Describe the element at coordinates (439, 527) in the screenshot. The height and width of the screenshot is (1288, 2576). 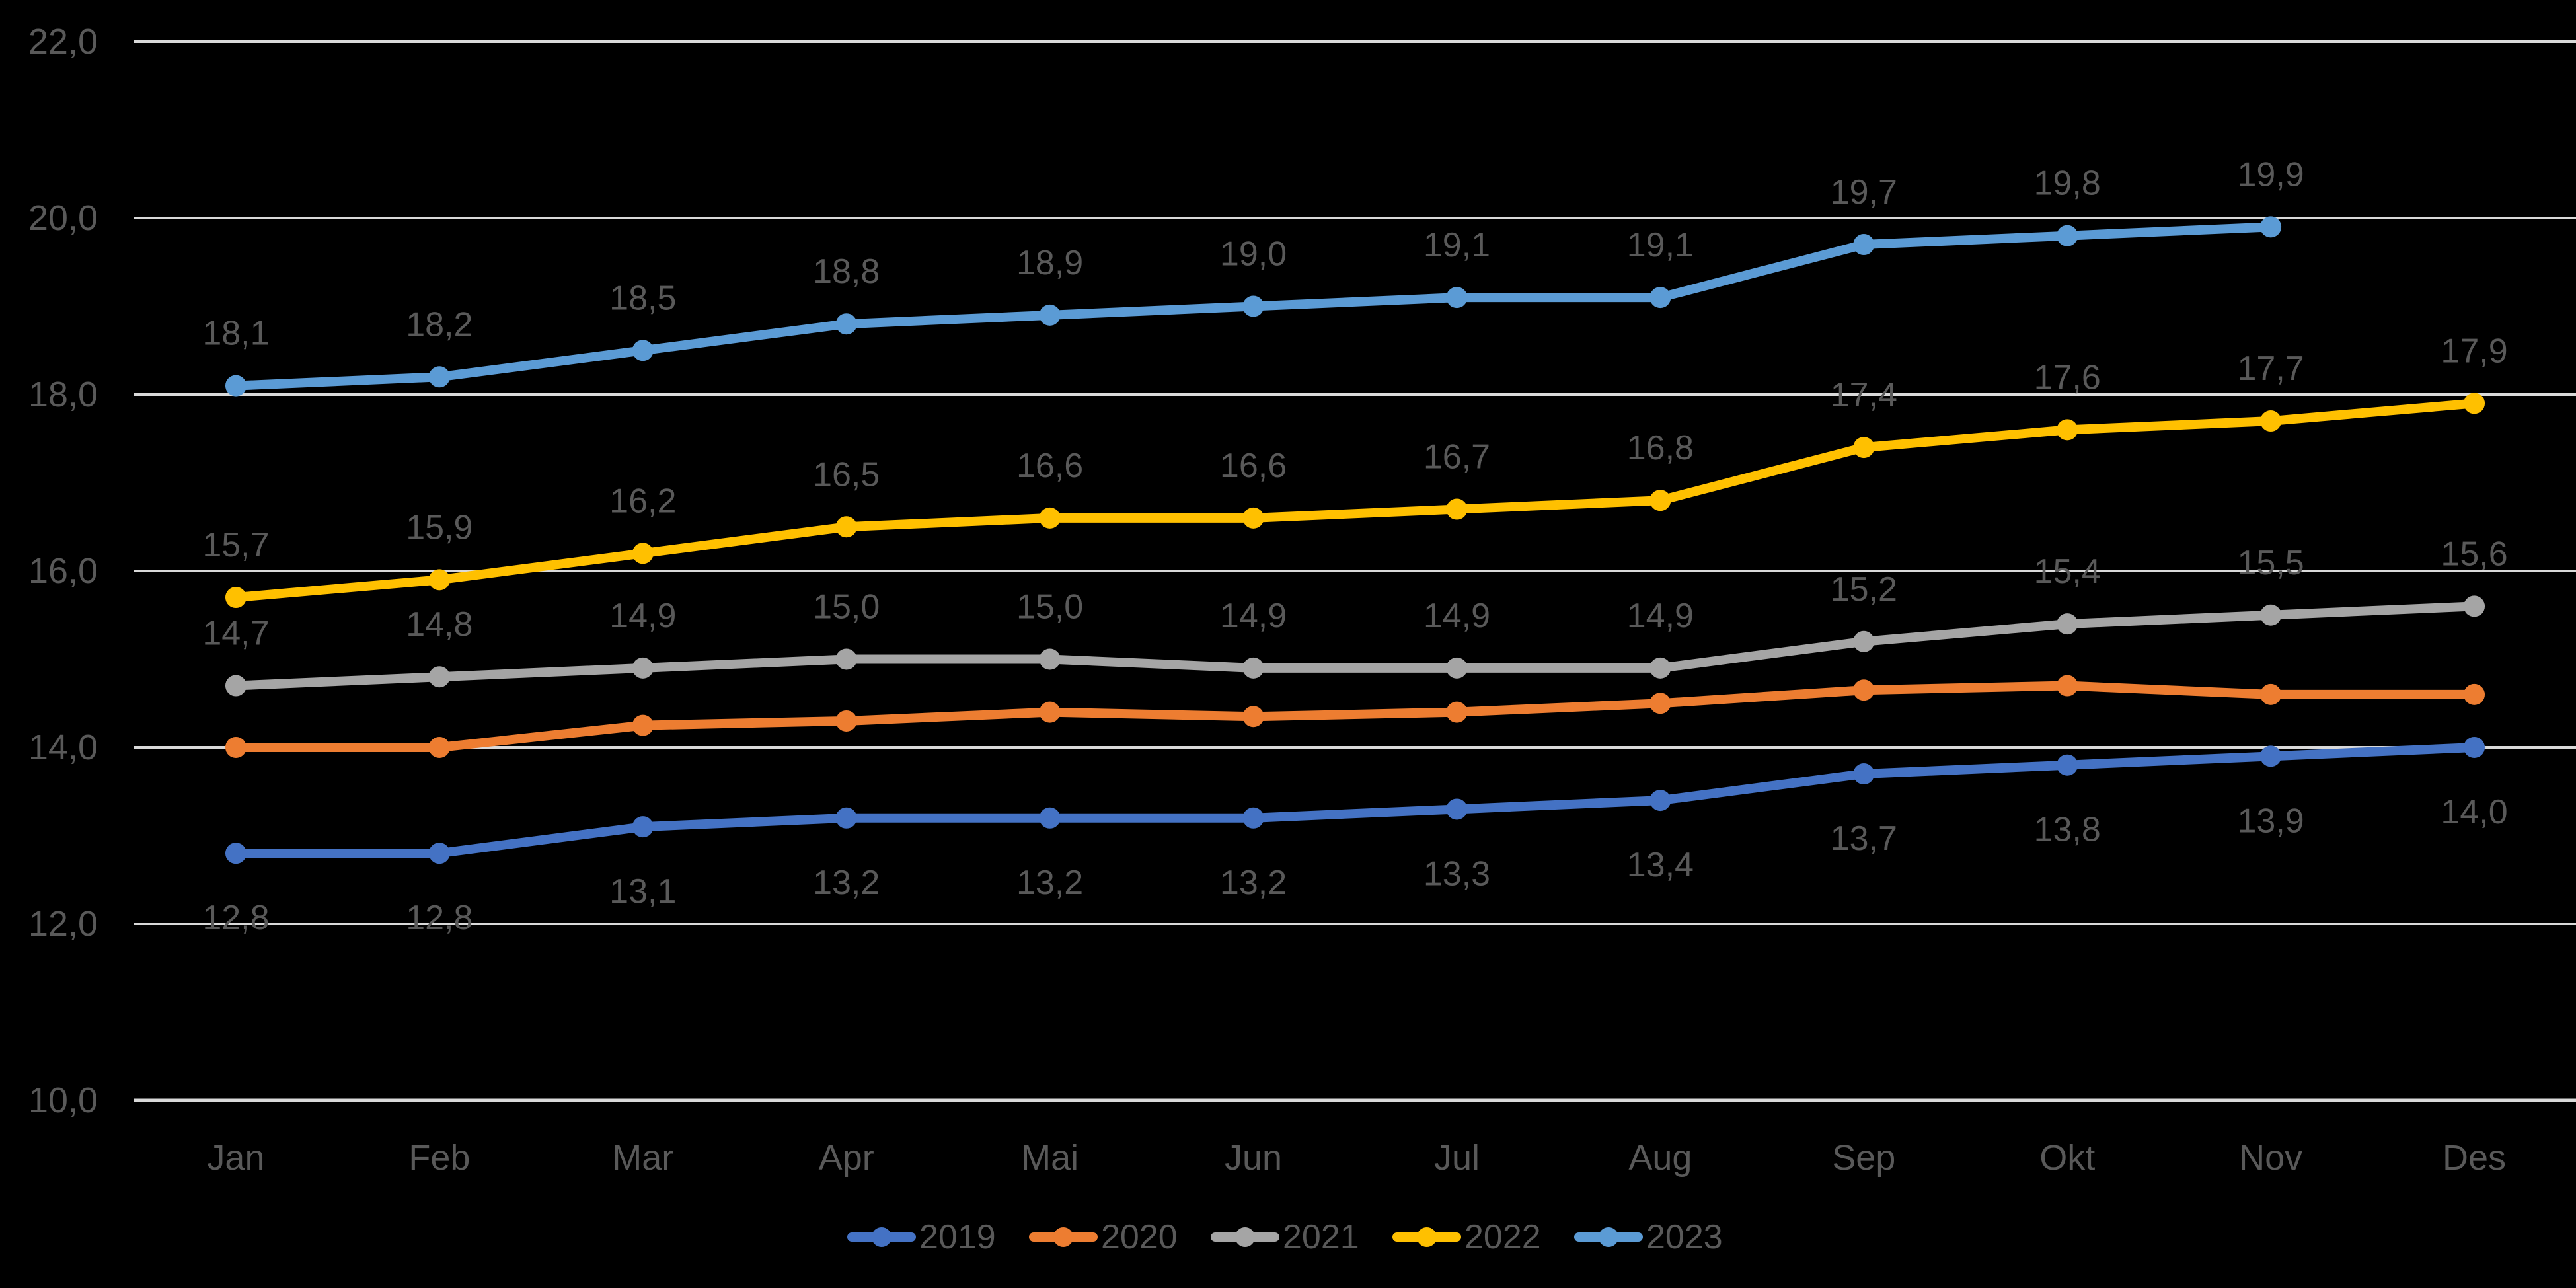
I see `data-label: 15,9` at that location.